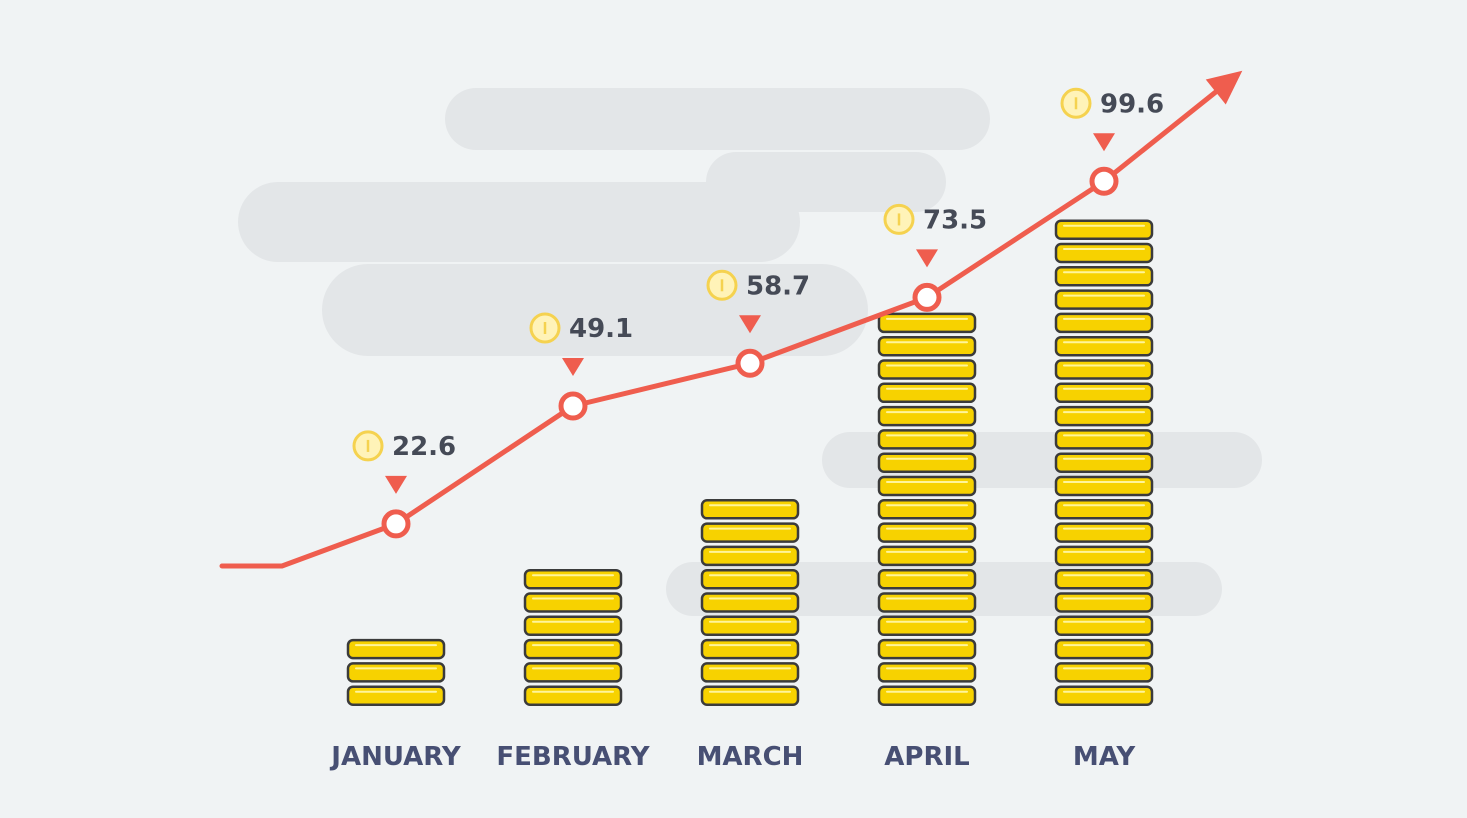  I want to click on value-label: 22.6, so click(424, 447).